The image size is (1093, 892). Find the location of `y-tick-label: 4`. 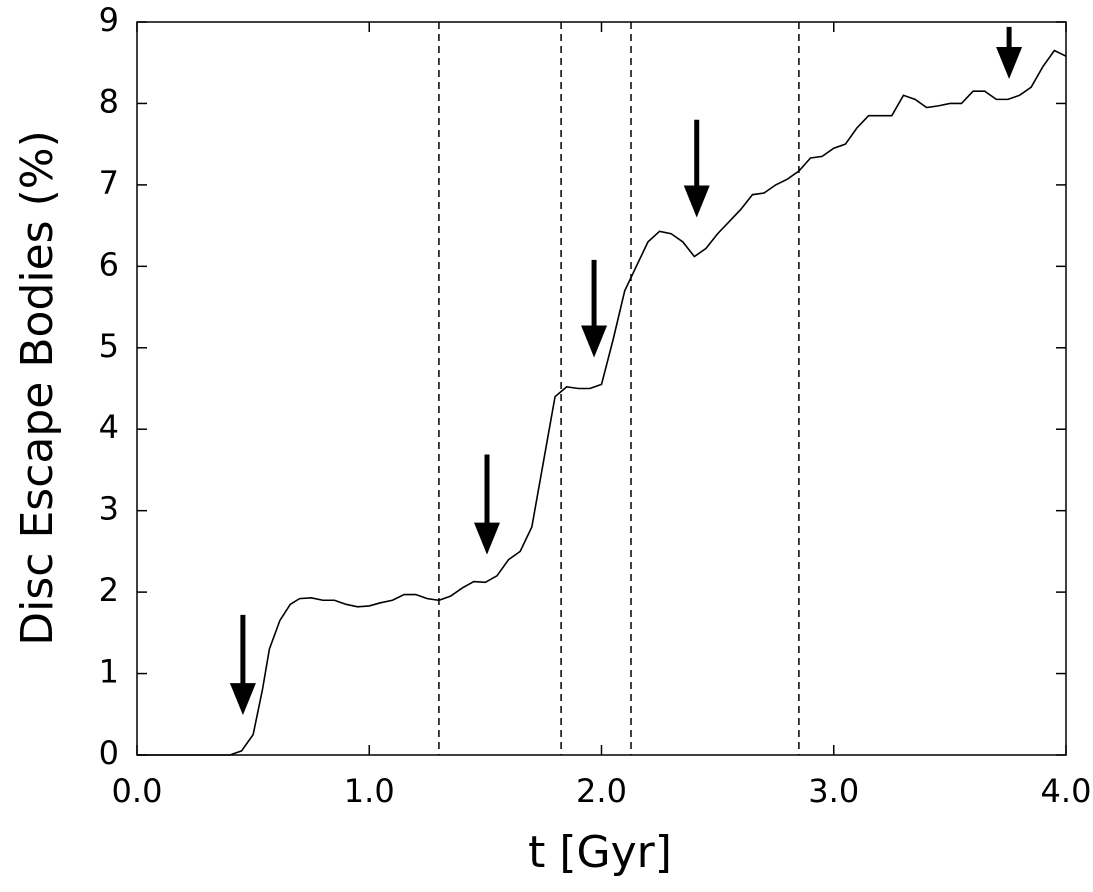

y-tick-label: 4 is located at coordinates (109, 427).